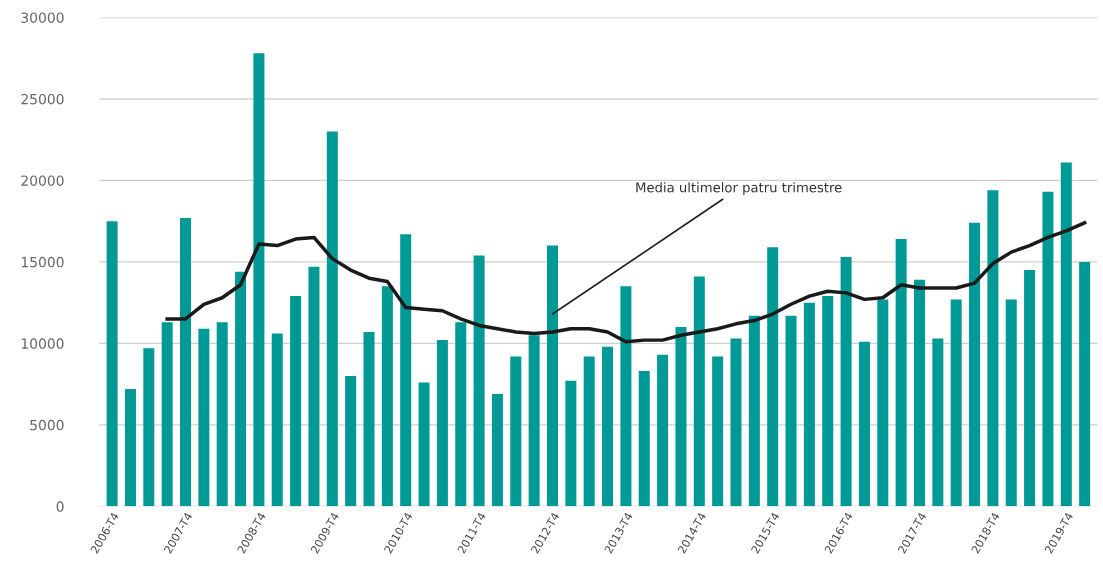  I want to click on y-tick-label: 30000, so click(42, 17).